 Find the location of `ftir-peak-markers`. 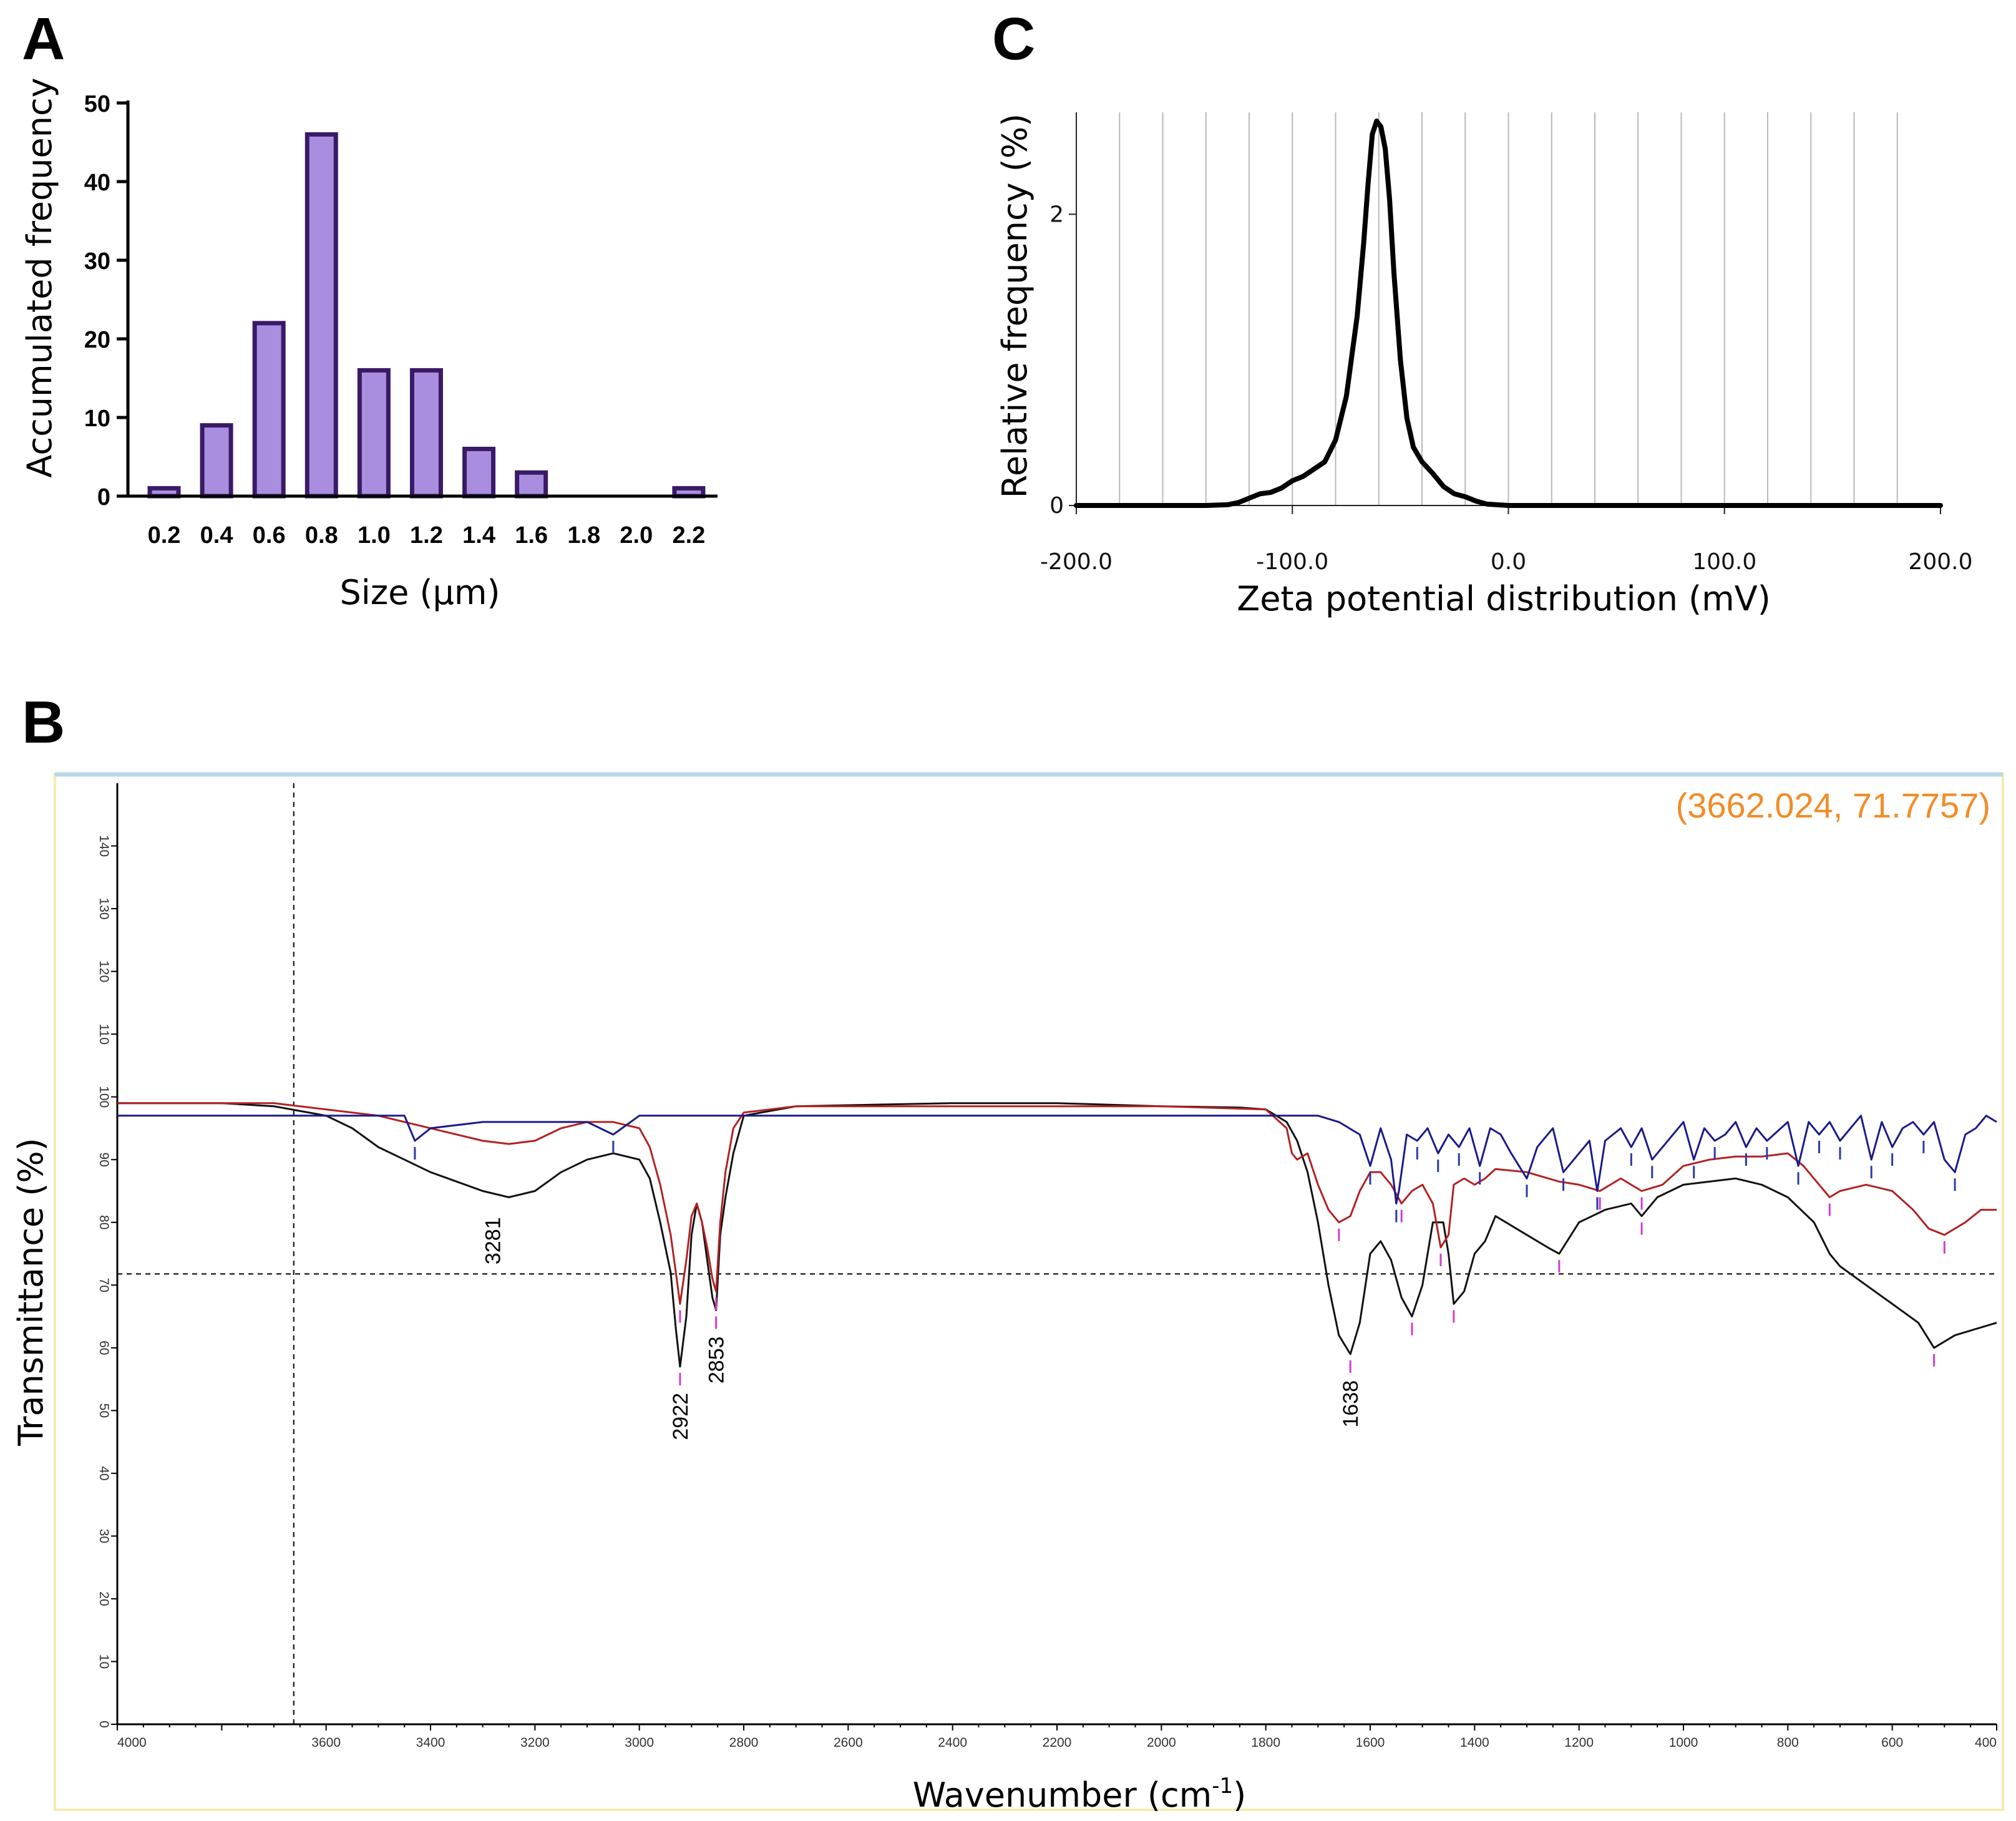

ftir-peak-markers is located at coordinates (1185, 1262).